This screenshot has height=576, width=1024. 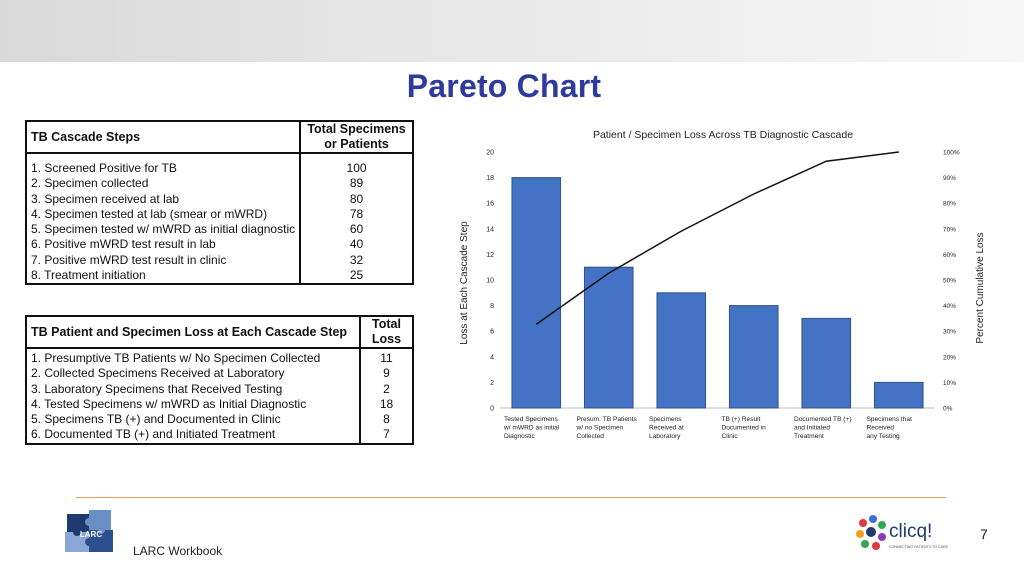 What do you see at coordinates (386, 419) in the screenshot?
I see `table-row-value: 8` at bounding box center [386, 419].